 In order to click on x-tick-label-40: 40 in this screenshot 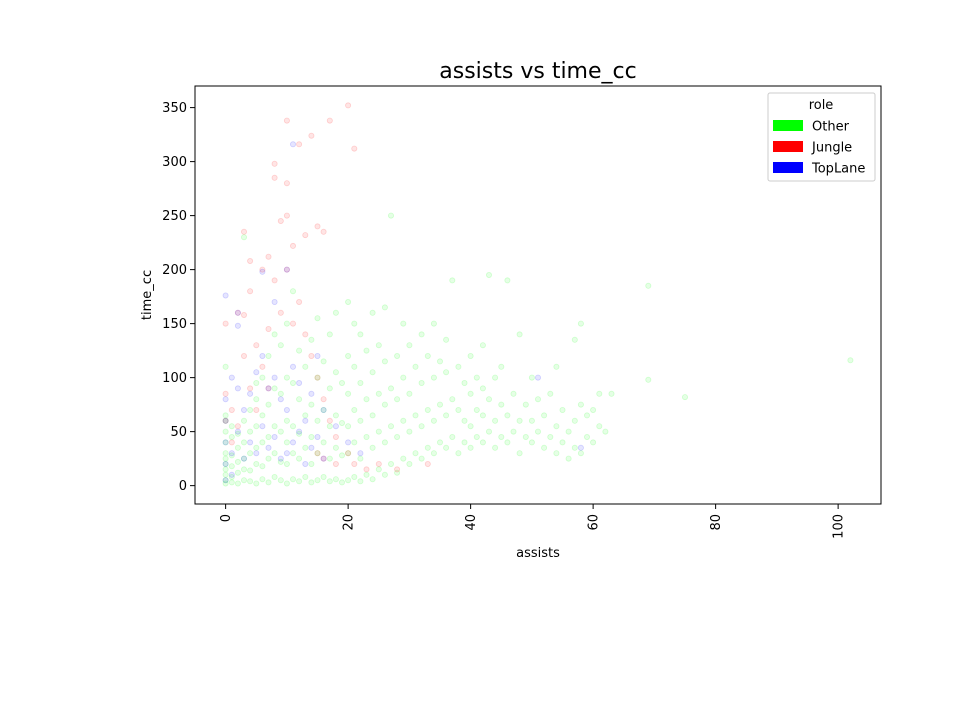, I will do `click(471, 522)`.